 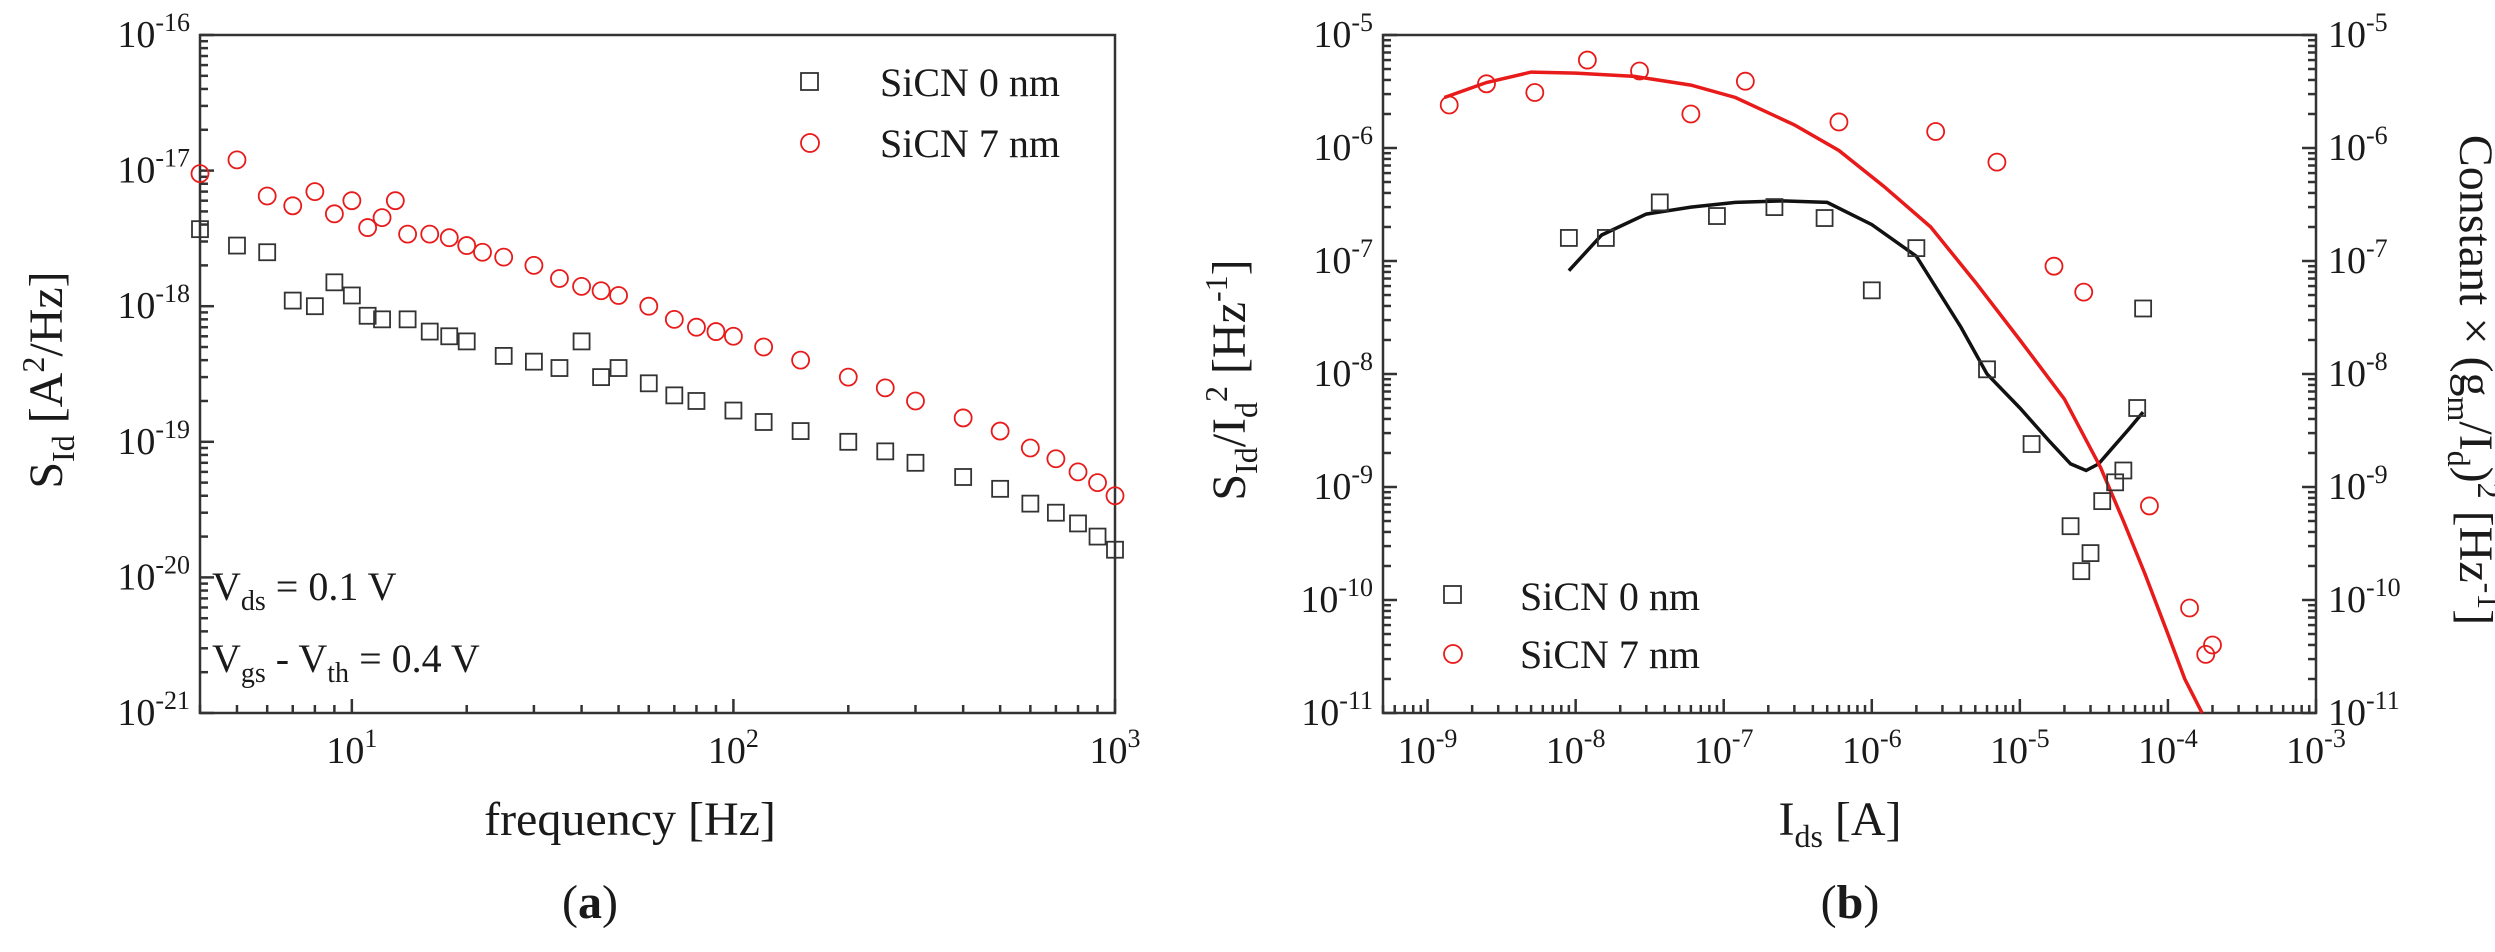 I want to click on panel-a-series-sicn-7nm, so click(x=657, y=328).